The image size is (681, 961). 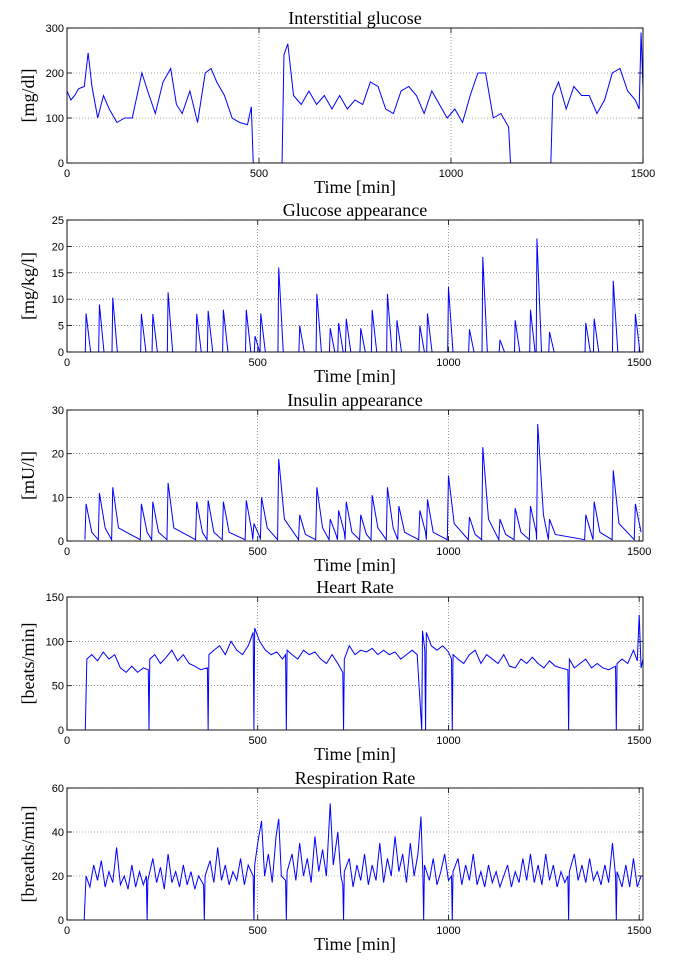 I want to click on y-tick-label: 40, so click(x=58, y=833).